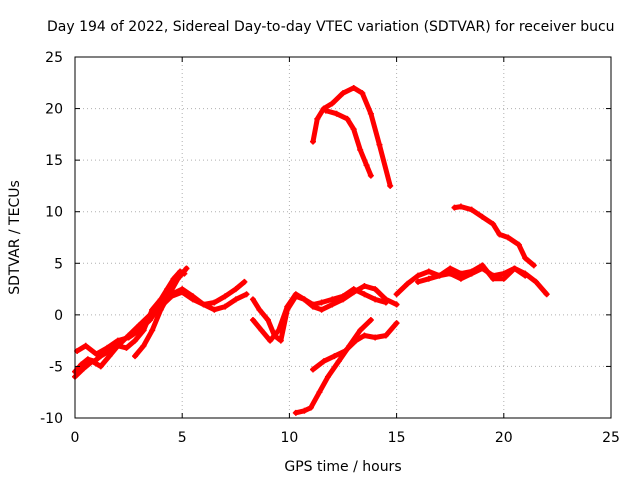  What do you see at coordinates (342, 467) in the screenshot?
I see `x-axis-label: GPS time / hours` at bounding box center [342, 467].